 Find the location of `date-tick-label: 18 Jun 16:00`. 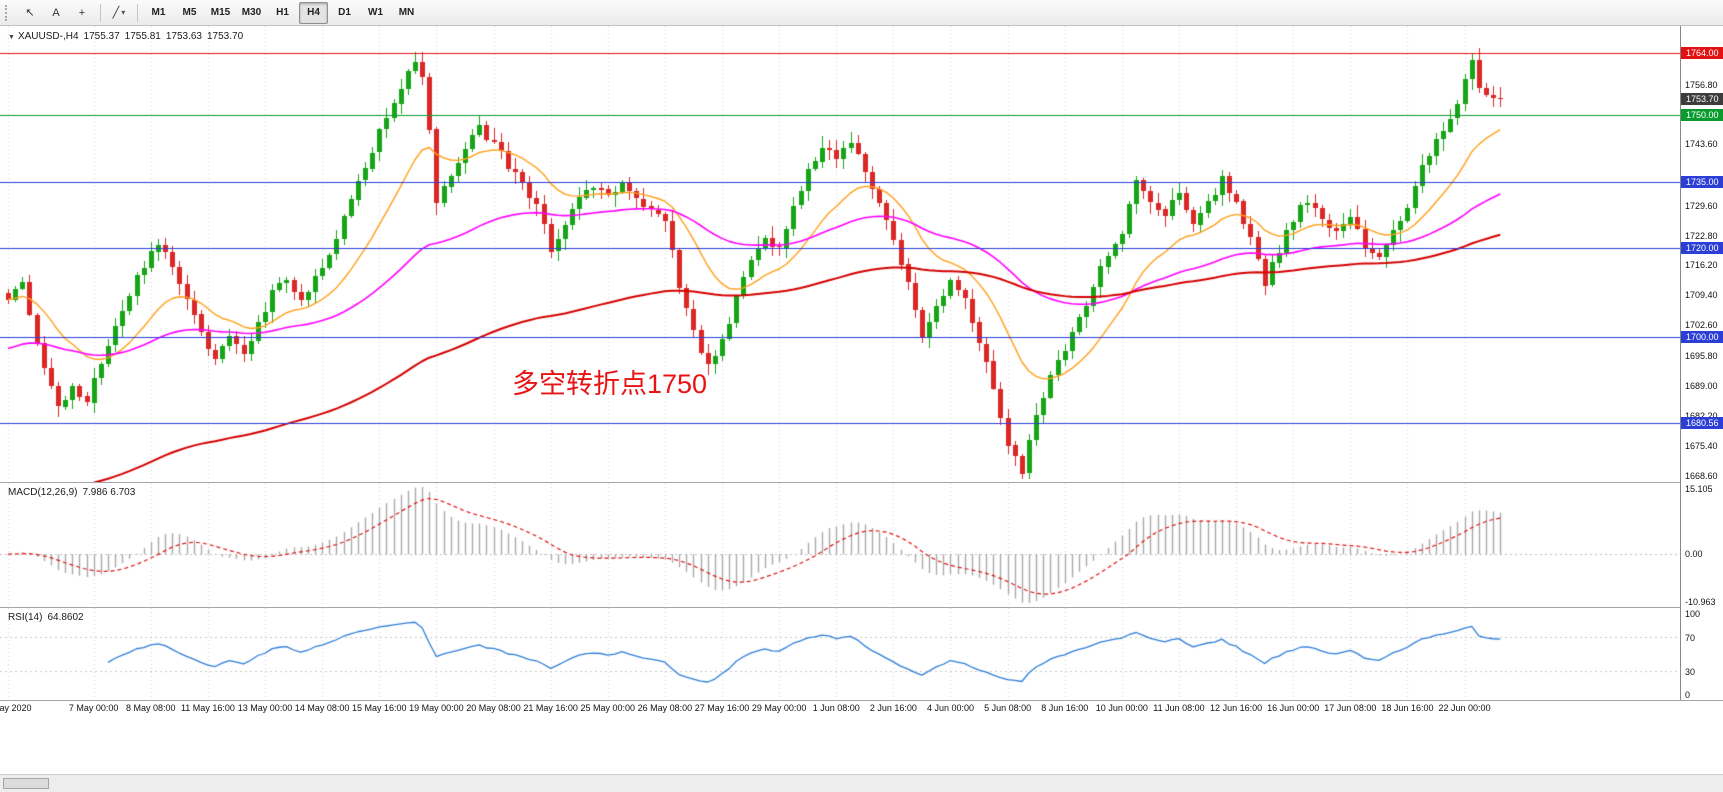

date-tick-label: 18 Jun 16:00 is located at coordinates (1407, 708).